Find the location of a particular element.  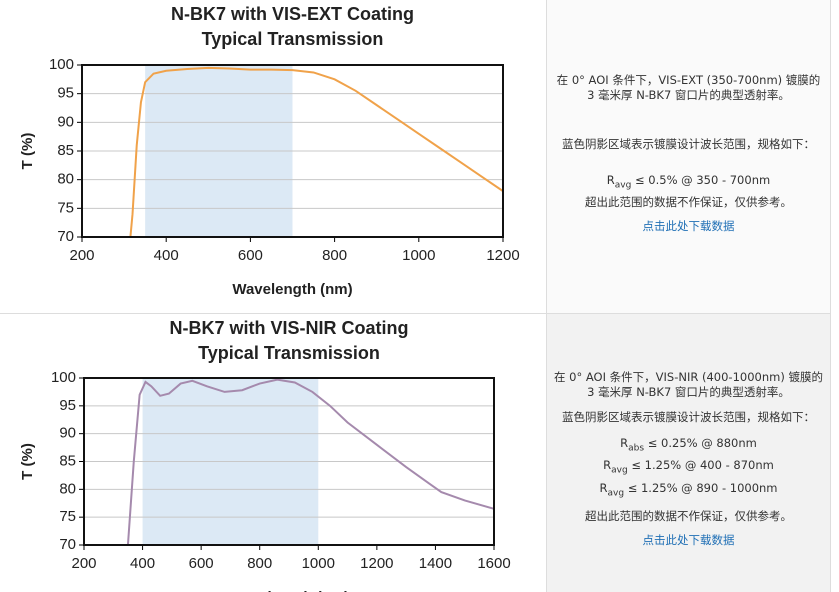

specs: Ravg ≤ 0.5% @ 350 - 700nm is located at coordinates (688, 183).